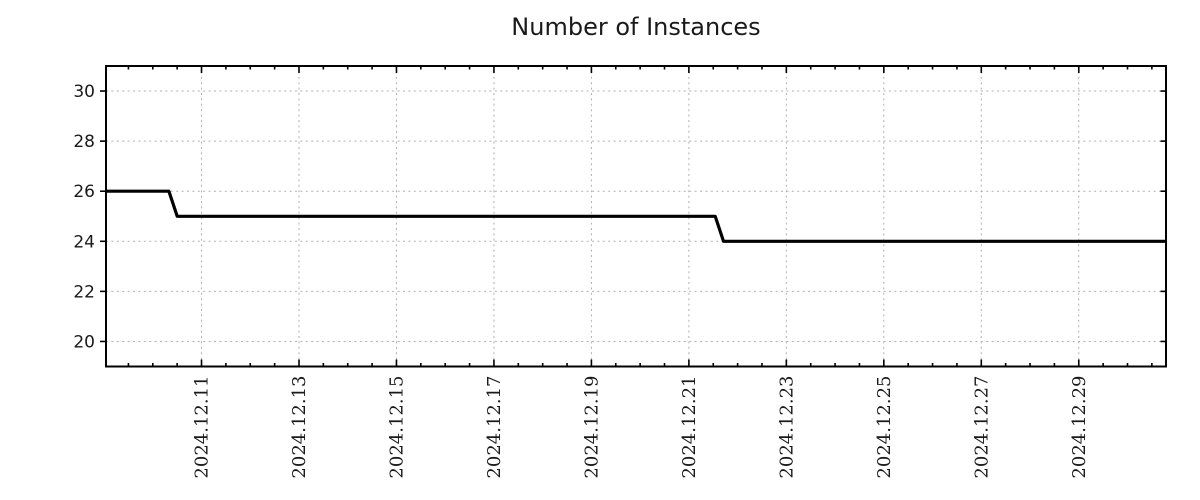  What do you see at coordinates (84, 242) in the screenshot?
I see `y-tick-label: 24` at bounding box center [84, 242].